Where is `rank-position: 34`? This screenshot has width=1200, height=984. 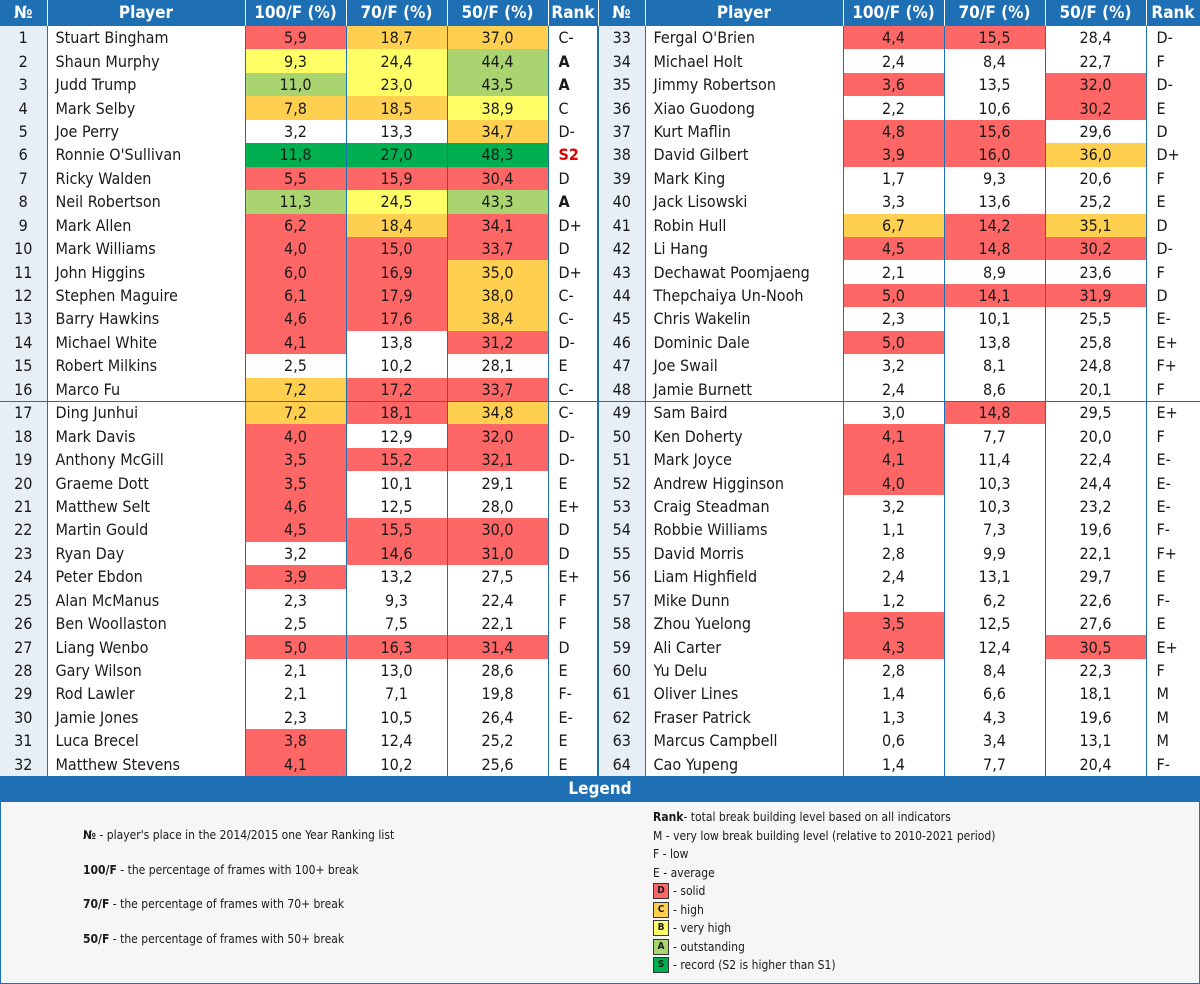 rank-position: 34 is located at coordinates (622, 61).